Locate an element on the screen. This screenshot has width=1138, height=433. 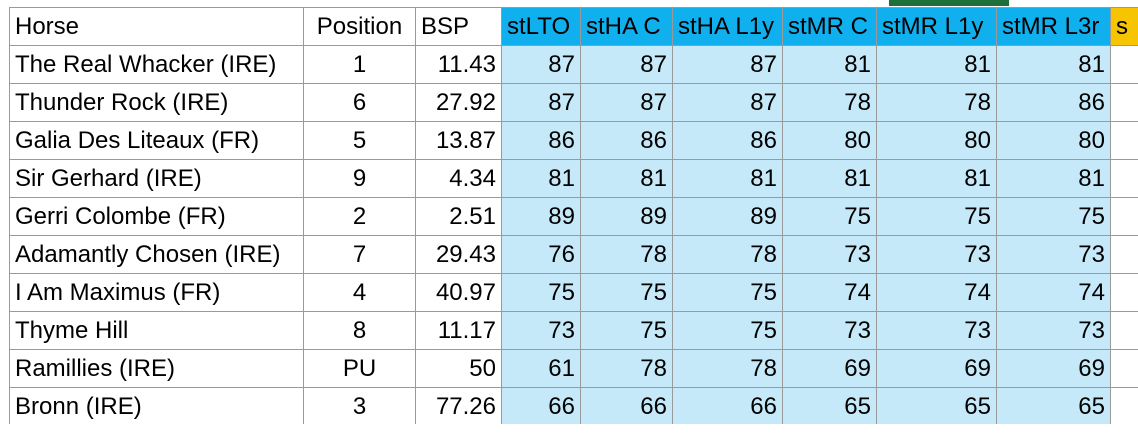
header-cell-stmr-l1y: stMR L1y is located at coordinates (936, 26).